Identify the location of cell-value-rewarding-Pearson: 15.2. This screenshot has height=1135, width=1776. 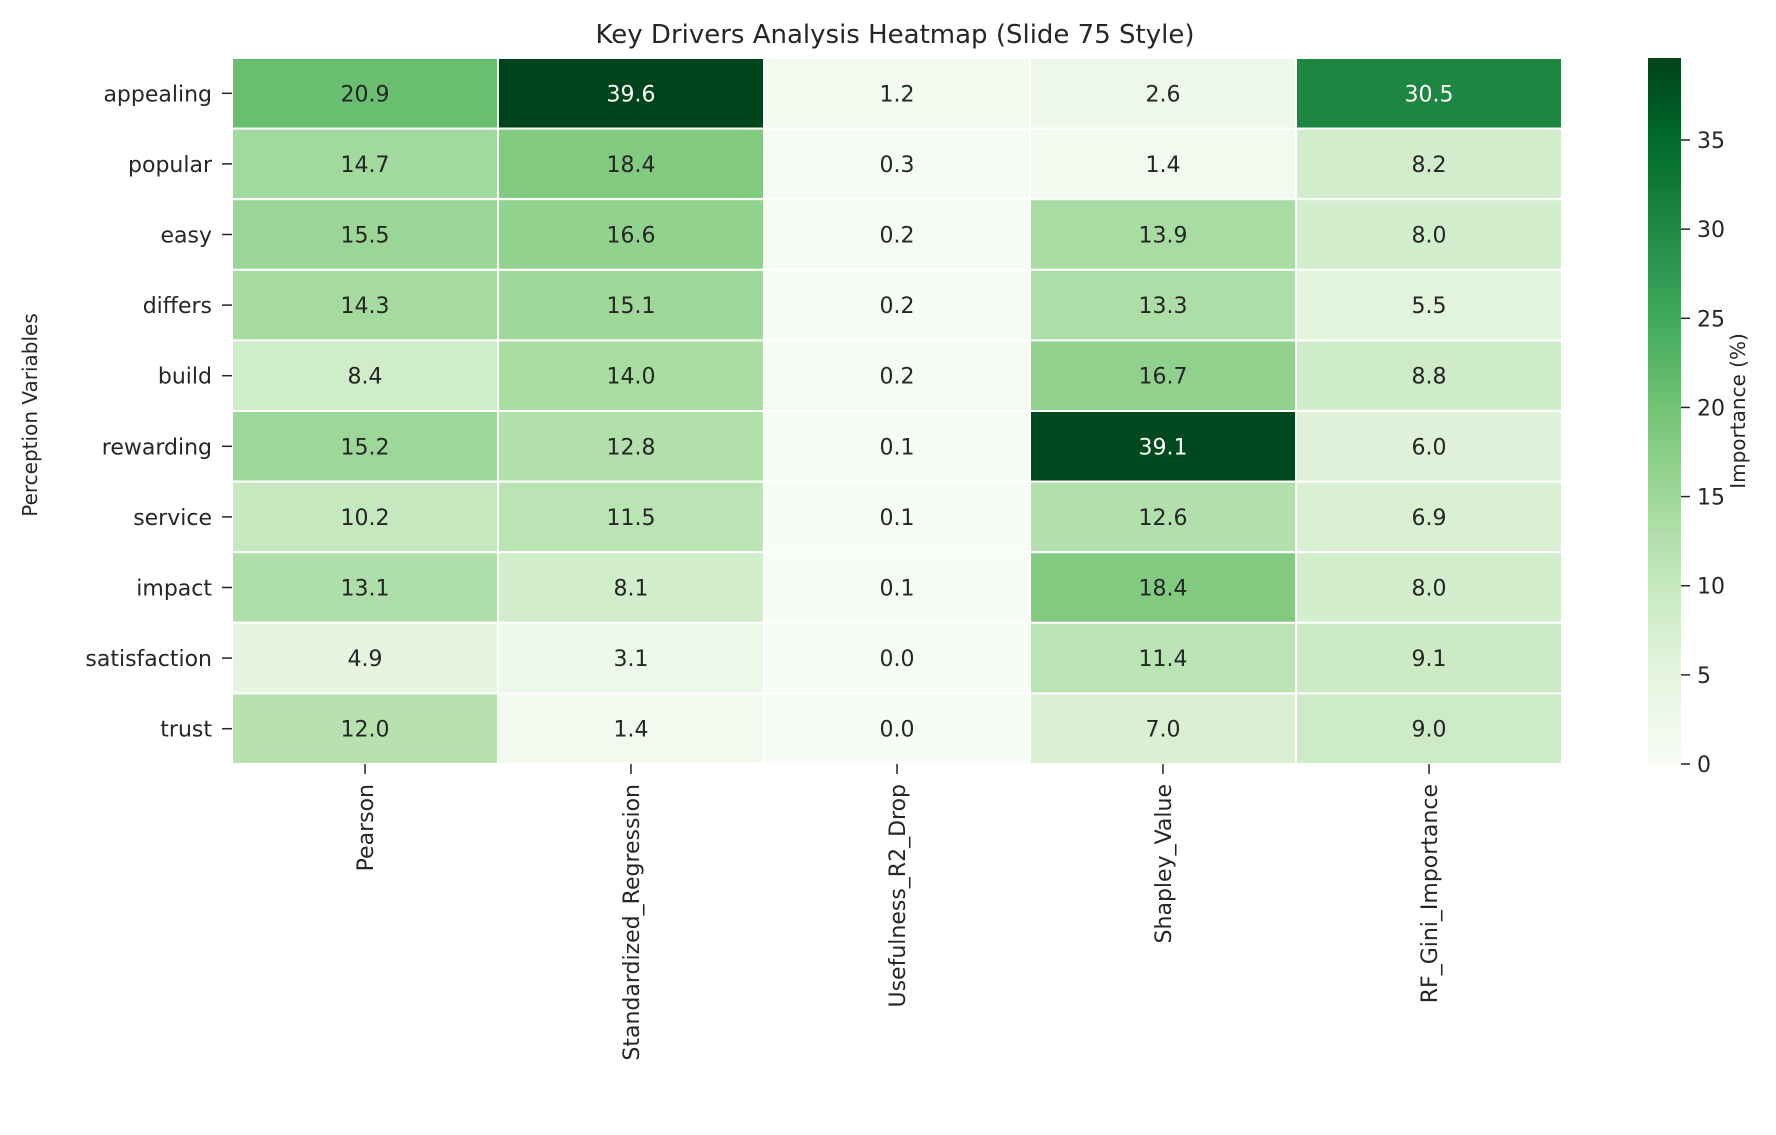
(365, 447).